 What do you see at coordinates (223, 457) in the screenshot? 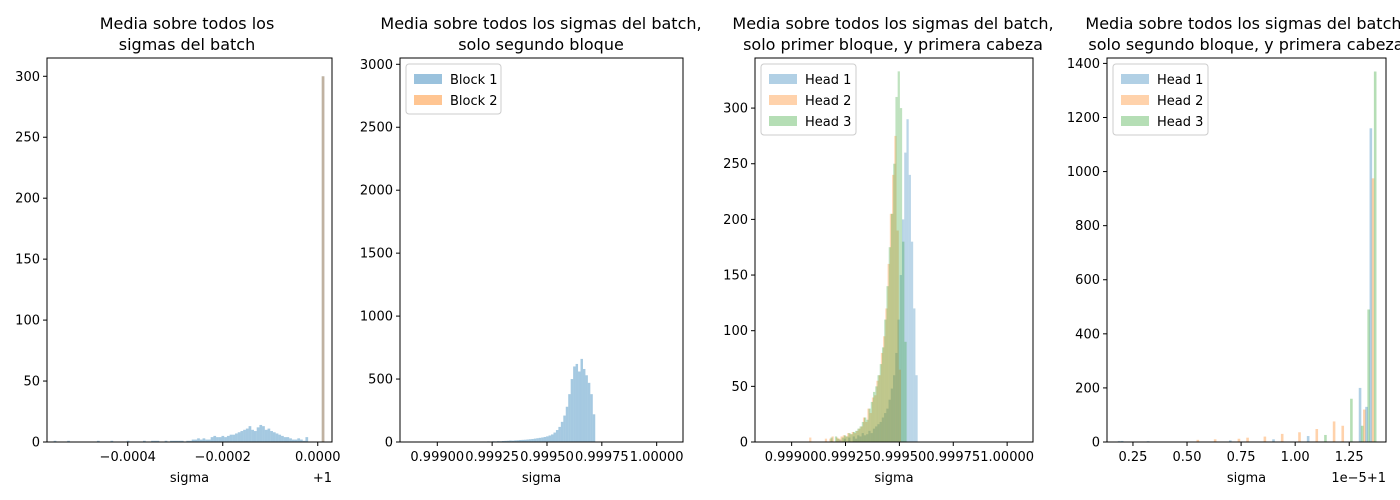
I see `x-tick-label: −0.0002` at bounding box center [223, 457].